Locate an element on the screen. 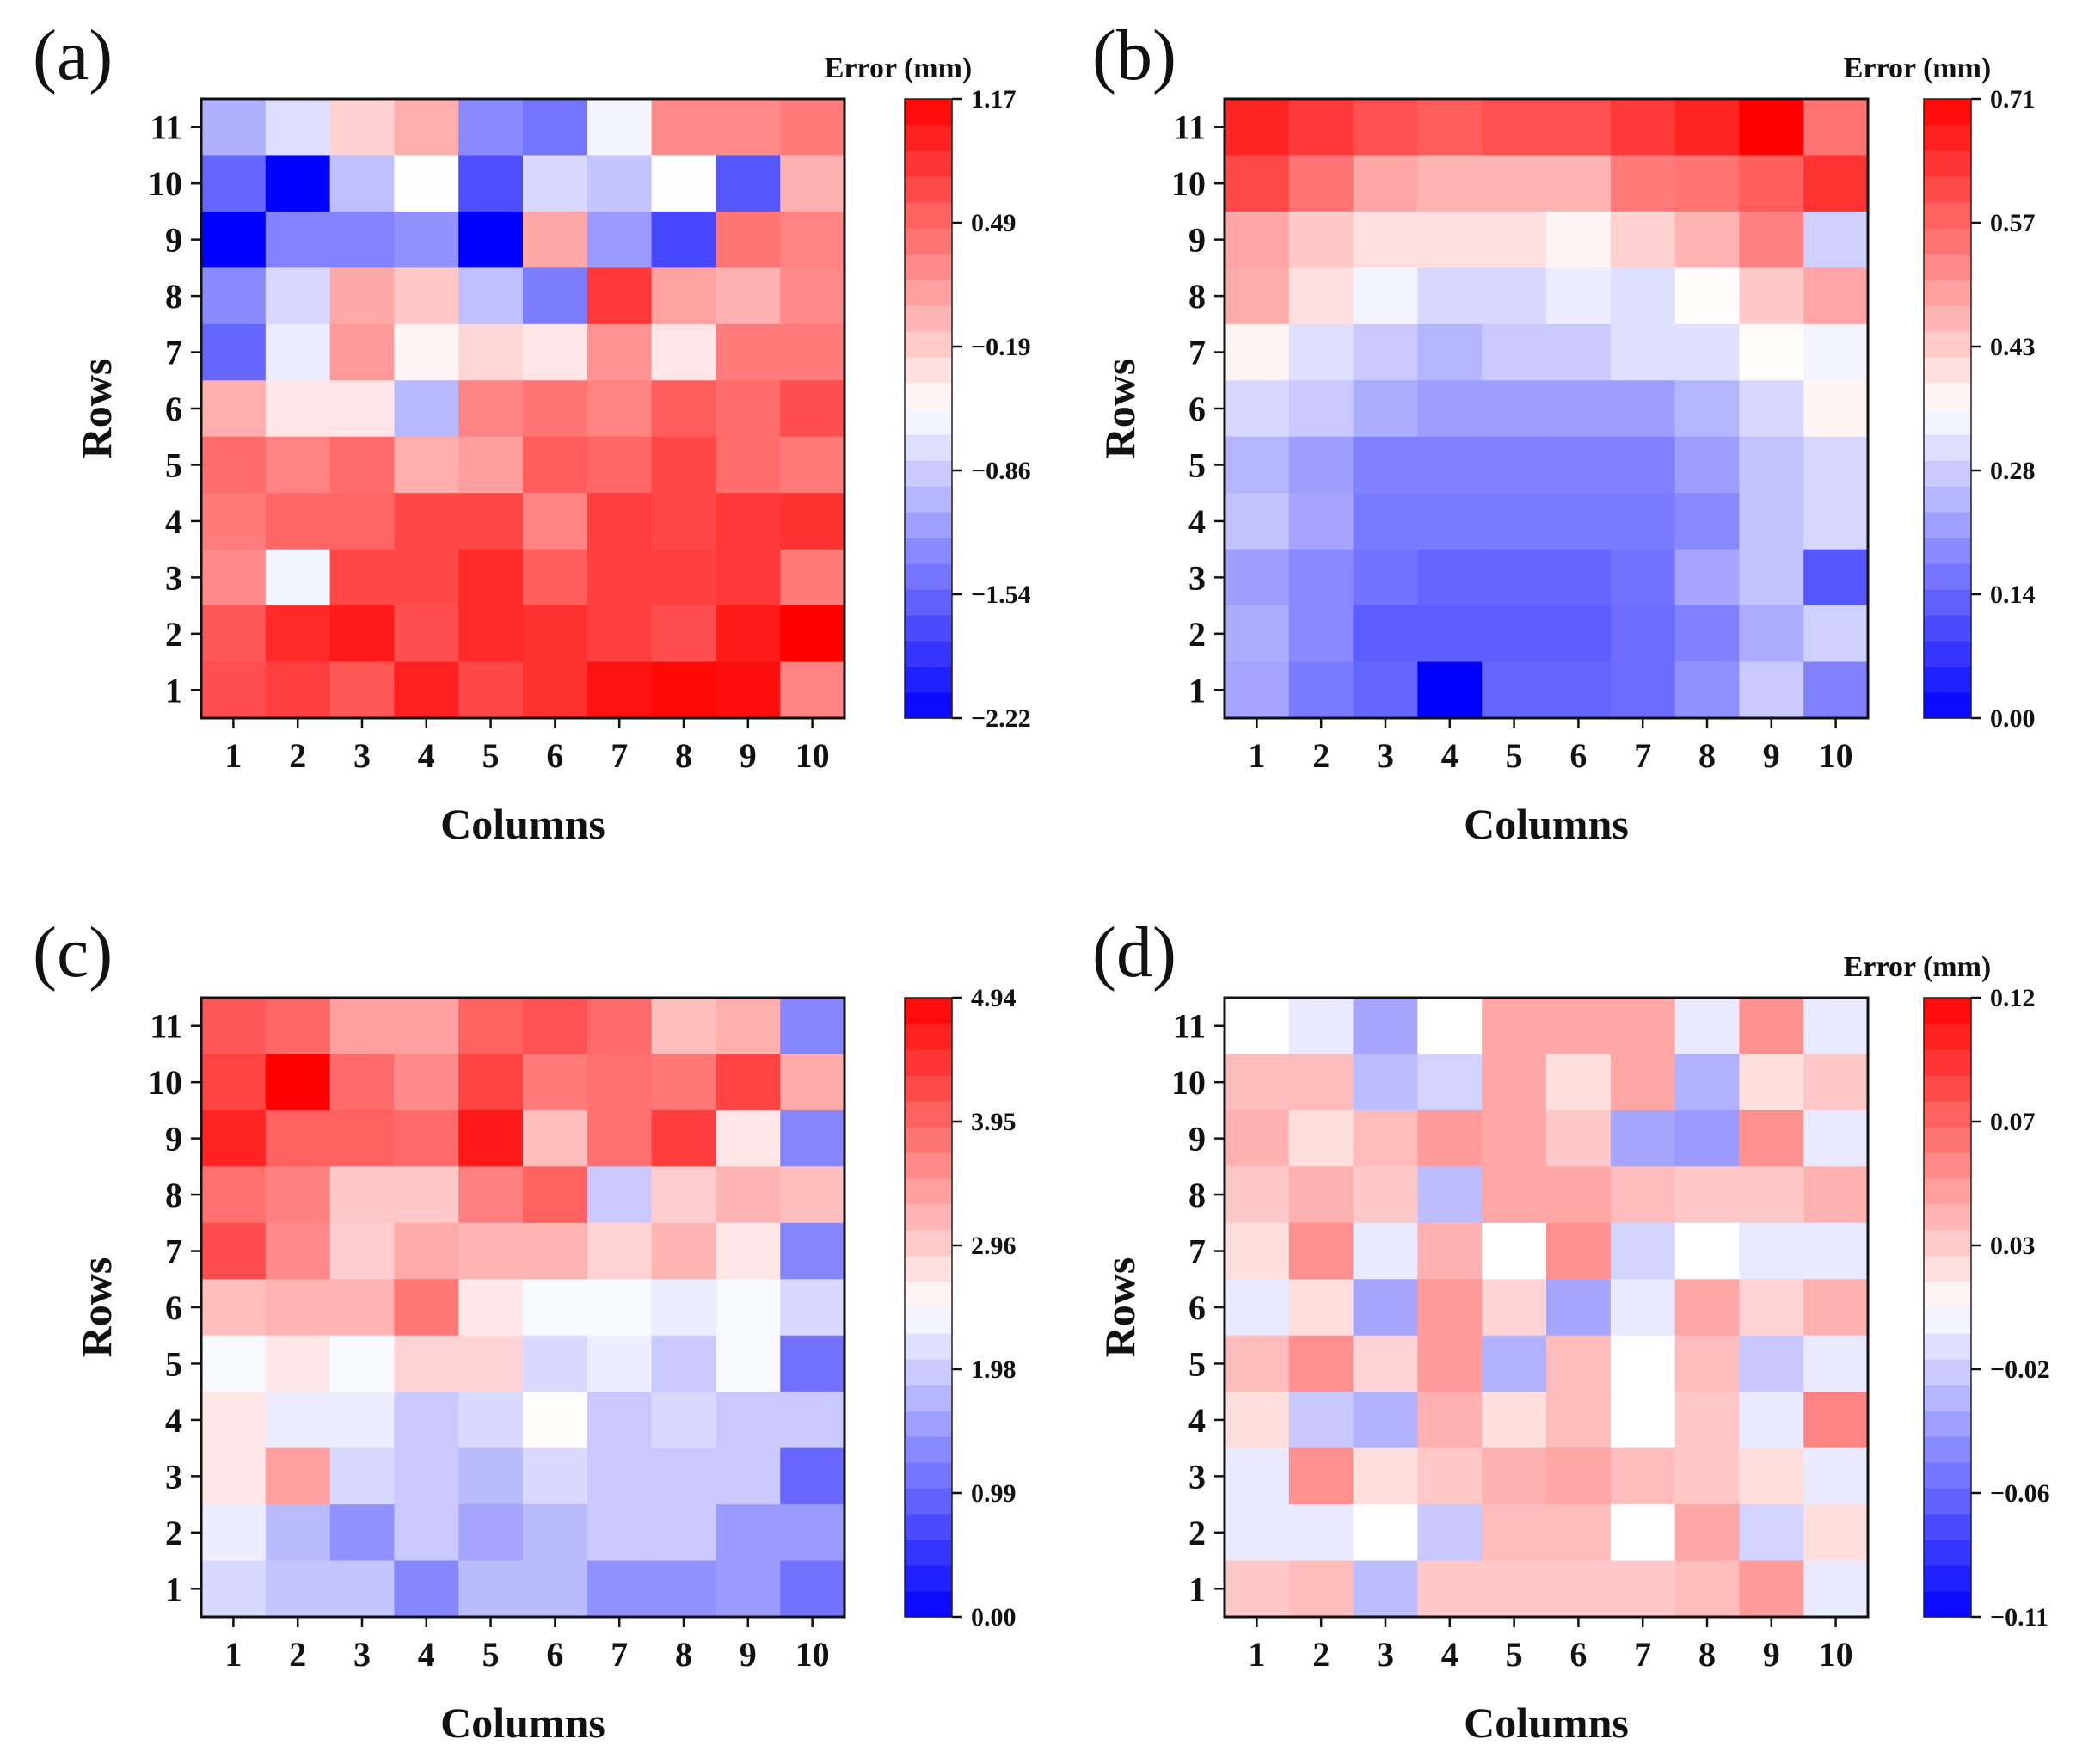 This screenshot has width=2076, height=1764. heatmap-cell-r8-c3 is located at coordinates (1385, 1195).